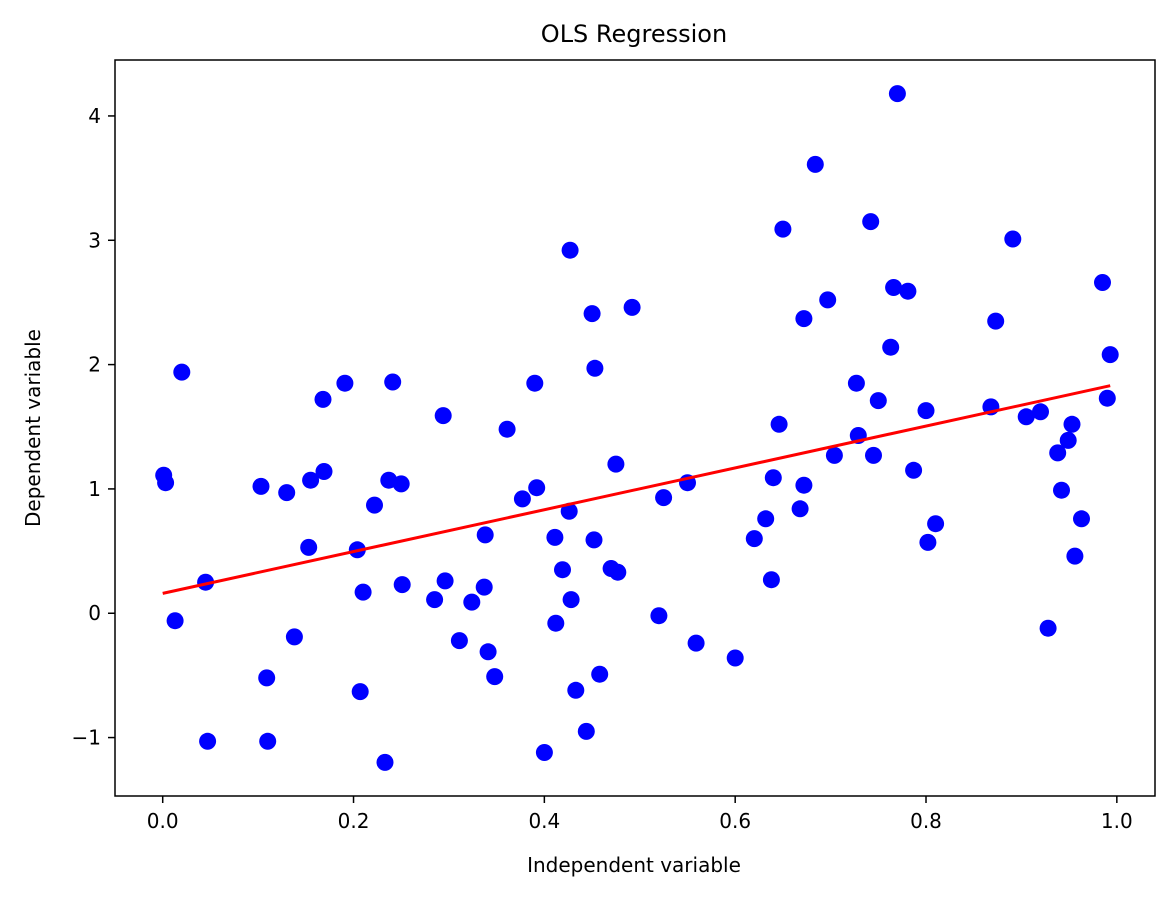 The height and width of the screenshot is (903, 1174). What do you see at coordinates (735, 821) in the screenshot?
I see `x-tick-label: 0.6` at bounding box center [735, 821].